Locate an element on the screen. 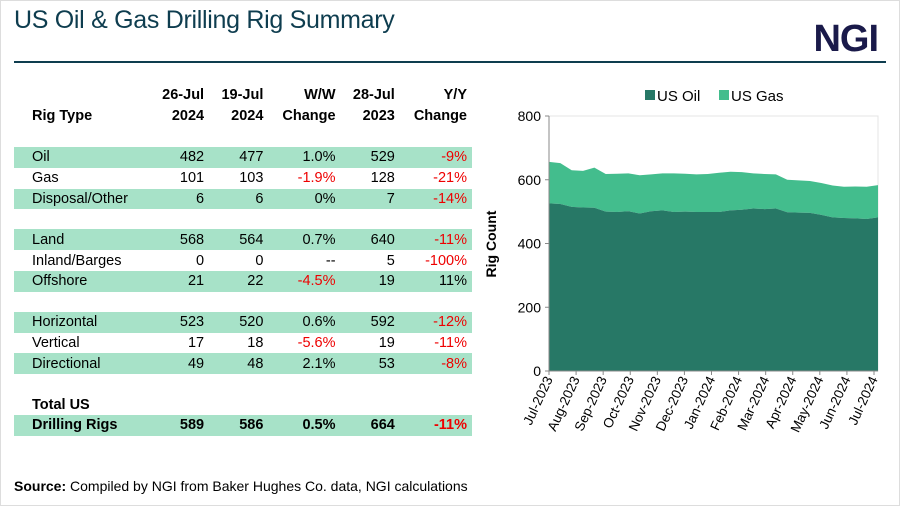 This screenshot has height=506, width=900. table-cell: 5 is located at coordinates (390, 260).